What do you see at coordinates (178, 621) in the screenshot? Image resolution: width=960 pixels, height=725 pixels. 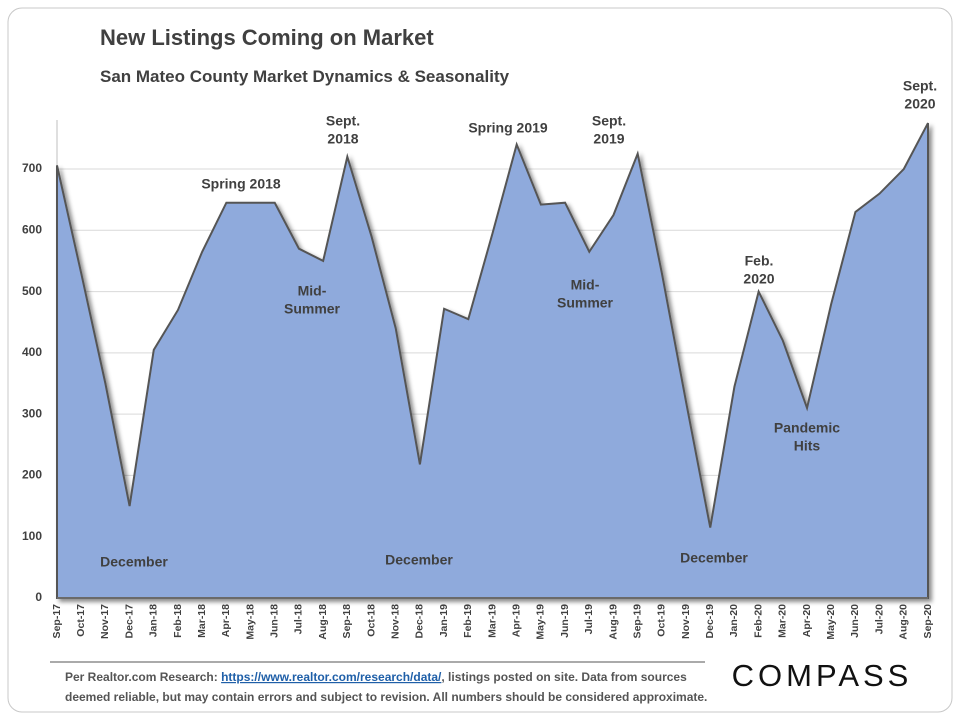 I see `x-tick-label: Feb-18` at bounding box center [178, 621].